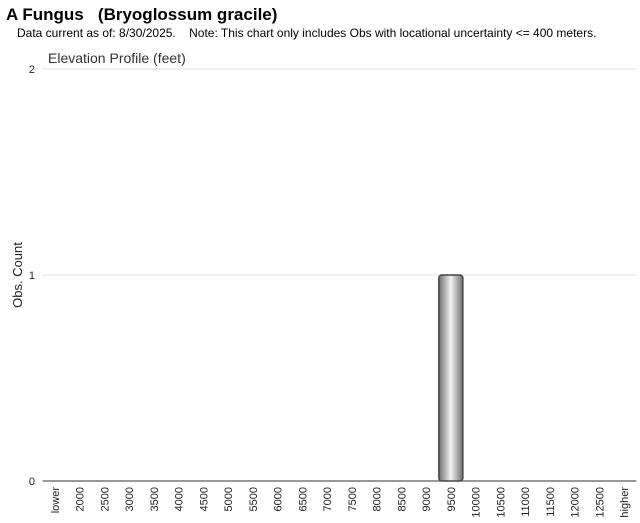 This screenshot has width=640, height=523. I want to click on x-tick-label: 7500, so click(353, 499).